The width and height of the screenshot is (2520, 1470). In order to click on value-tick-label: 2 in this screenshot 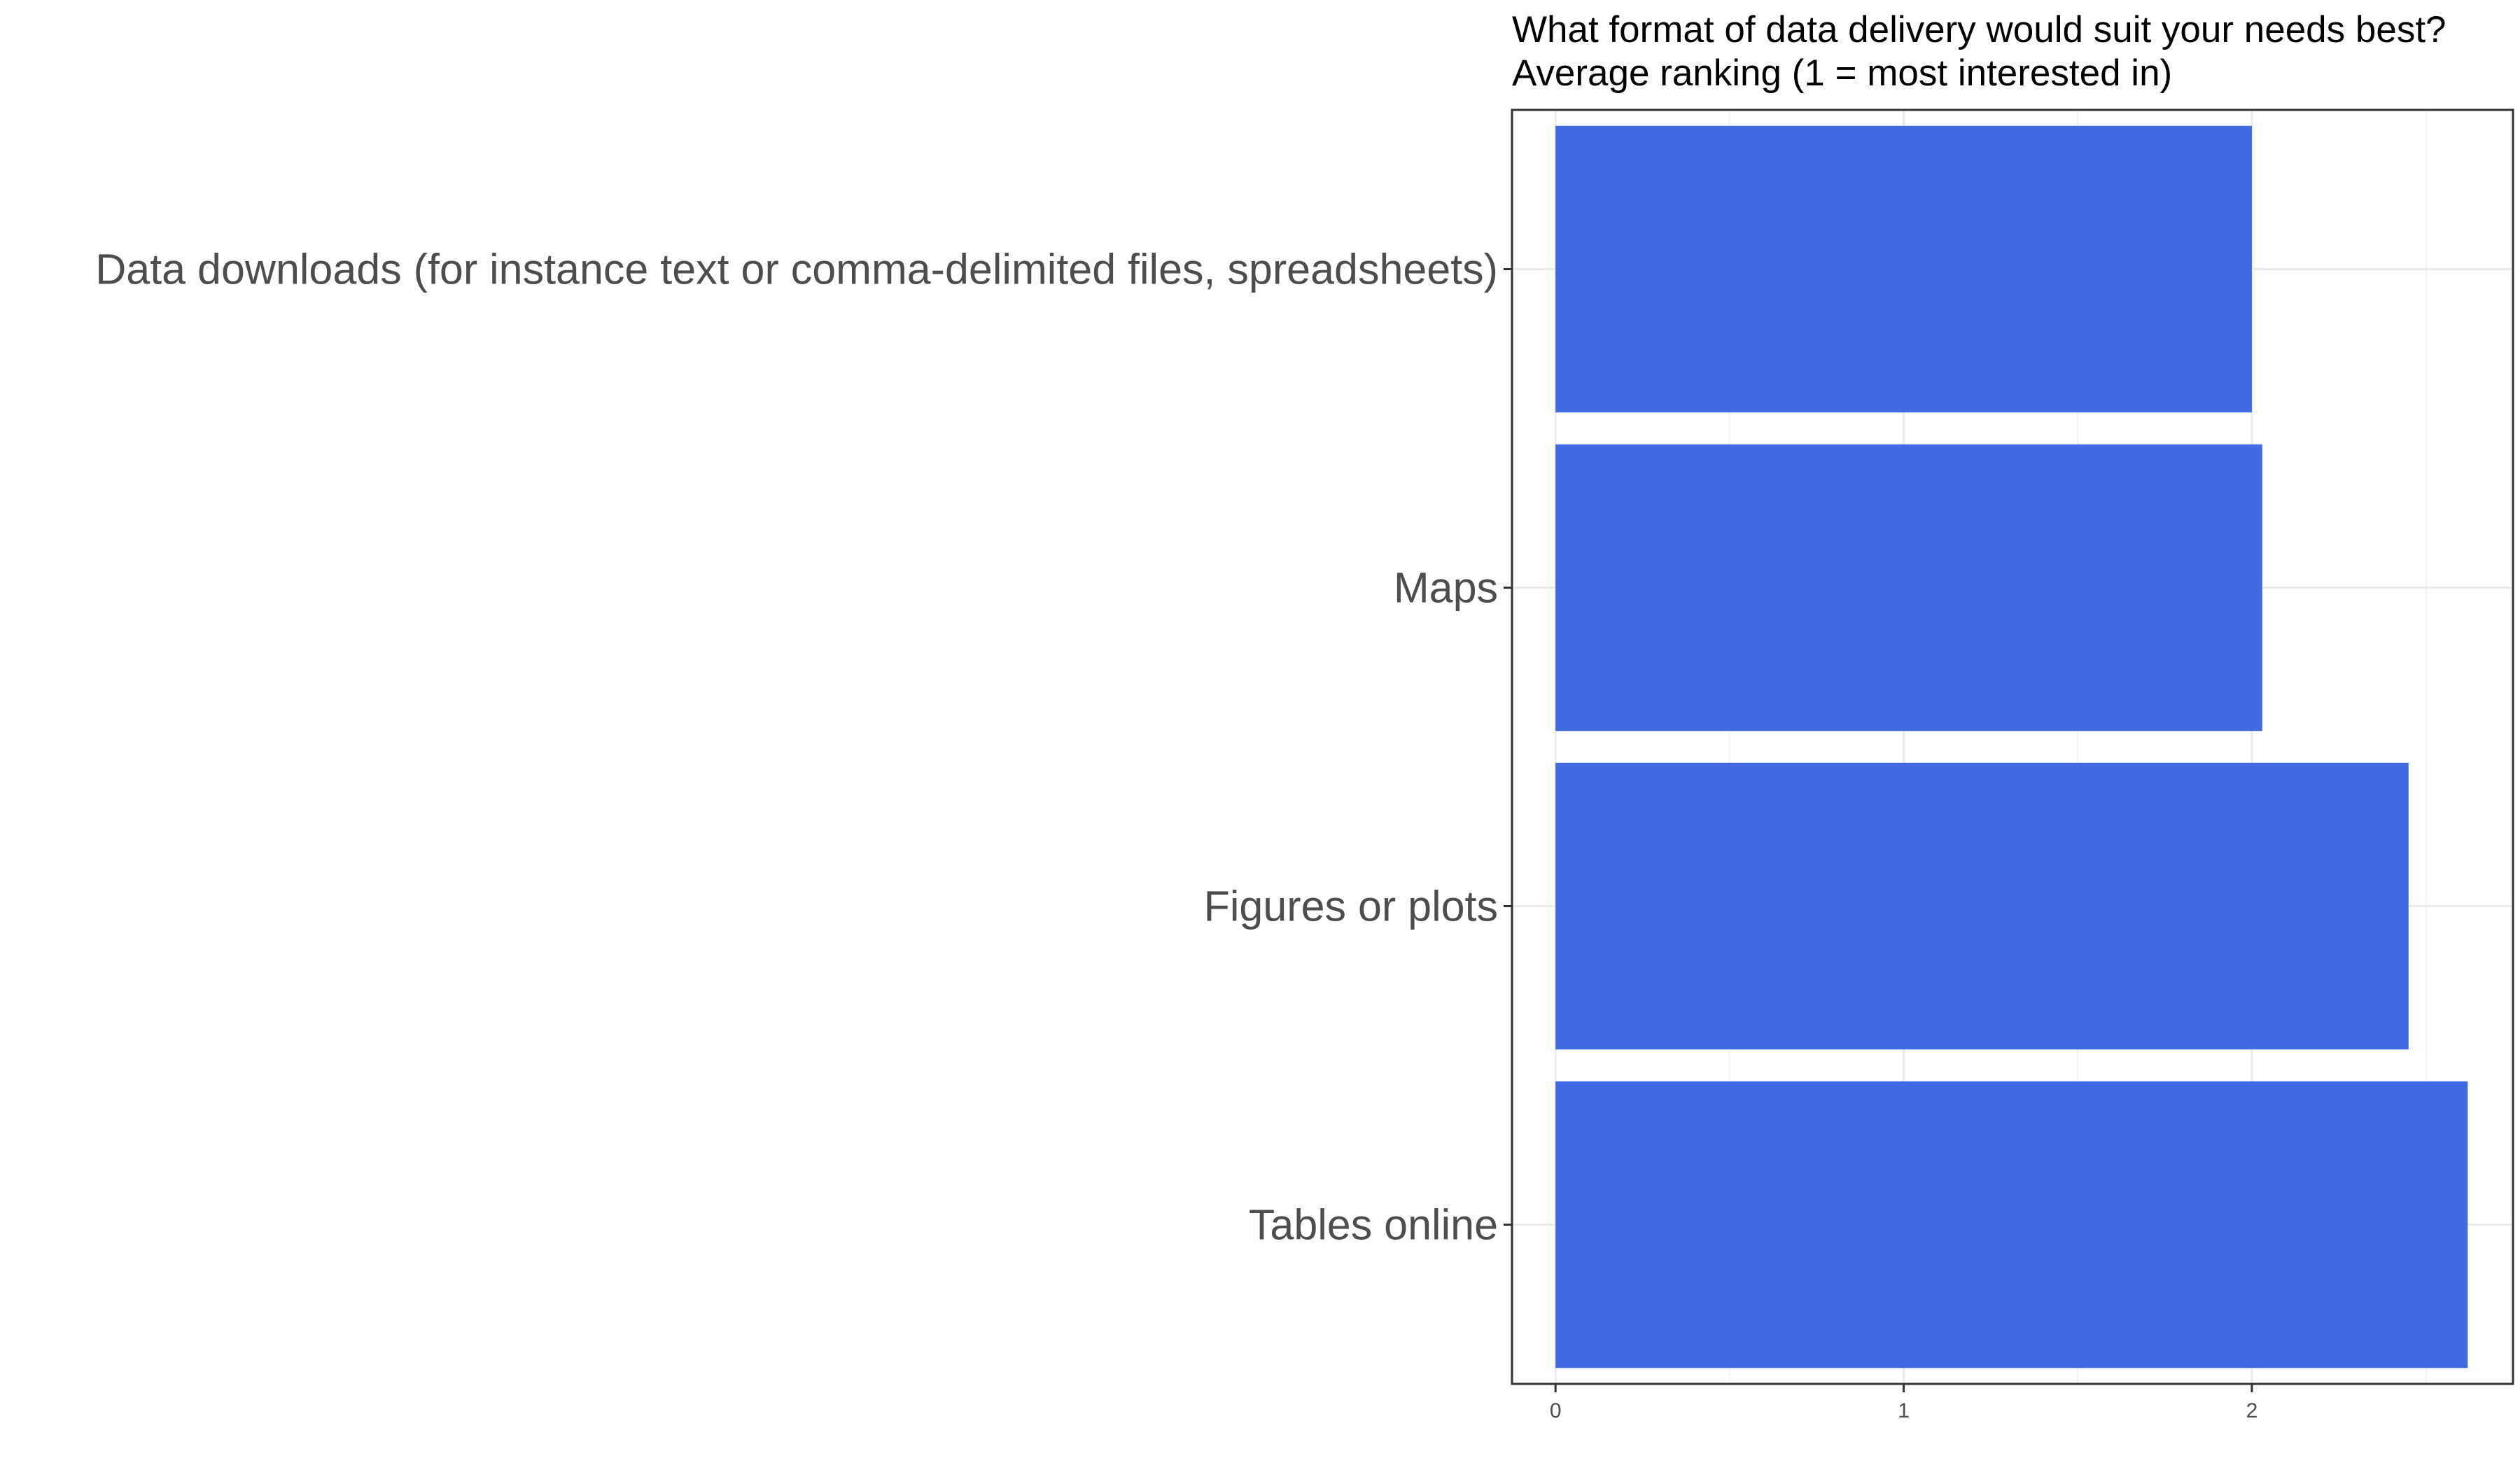, I will do `click(2252, 1410)`.